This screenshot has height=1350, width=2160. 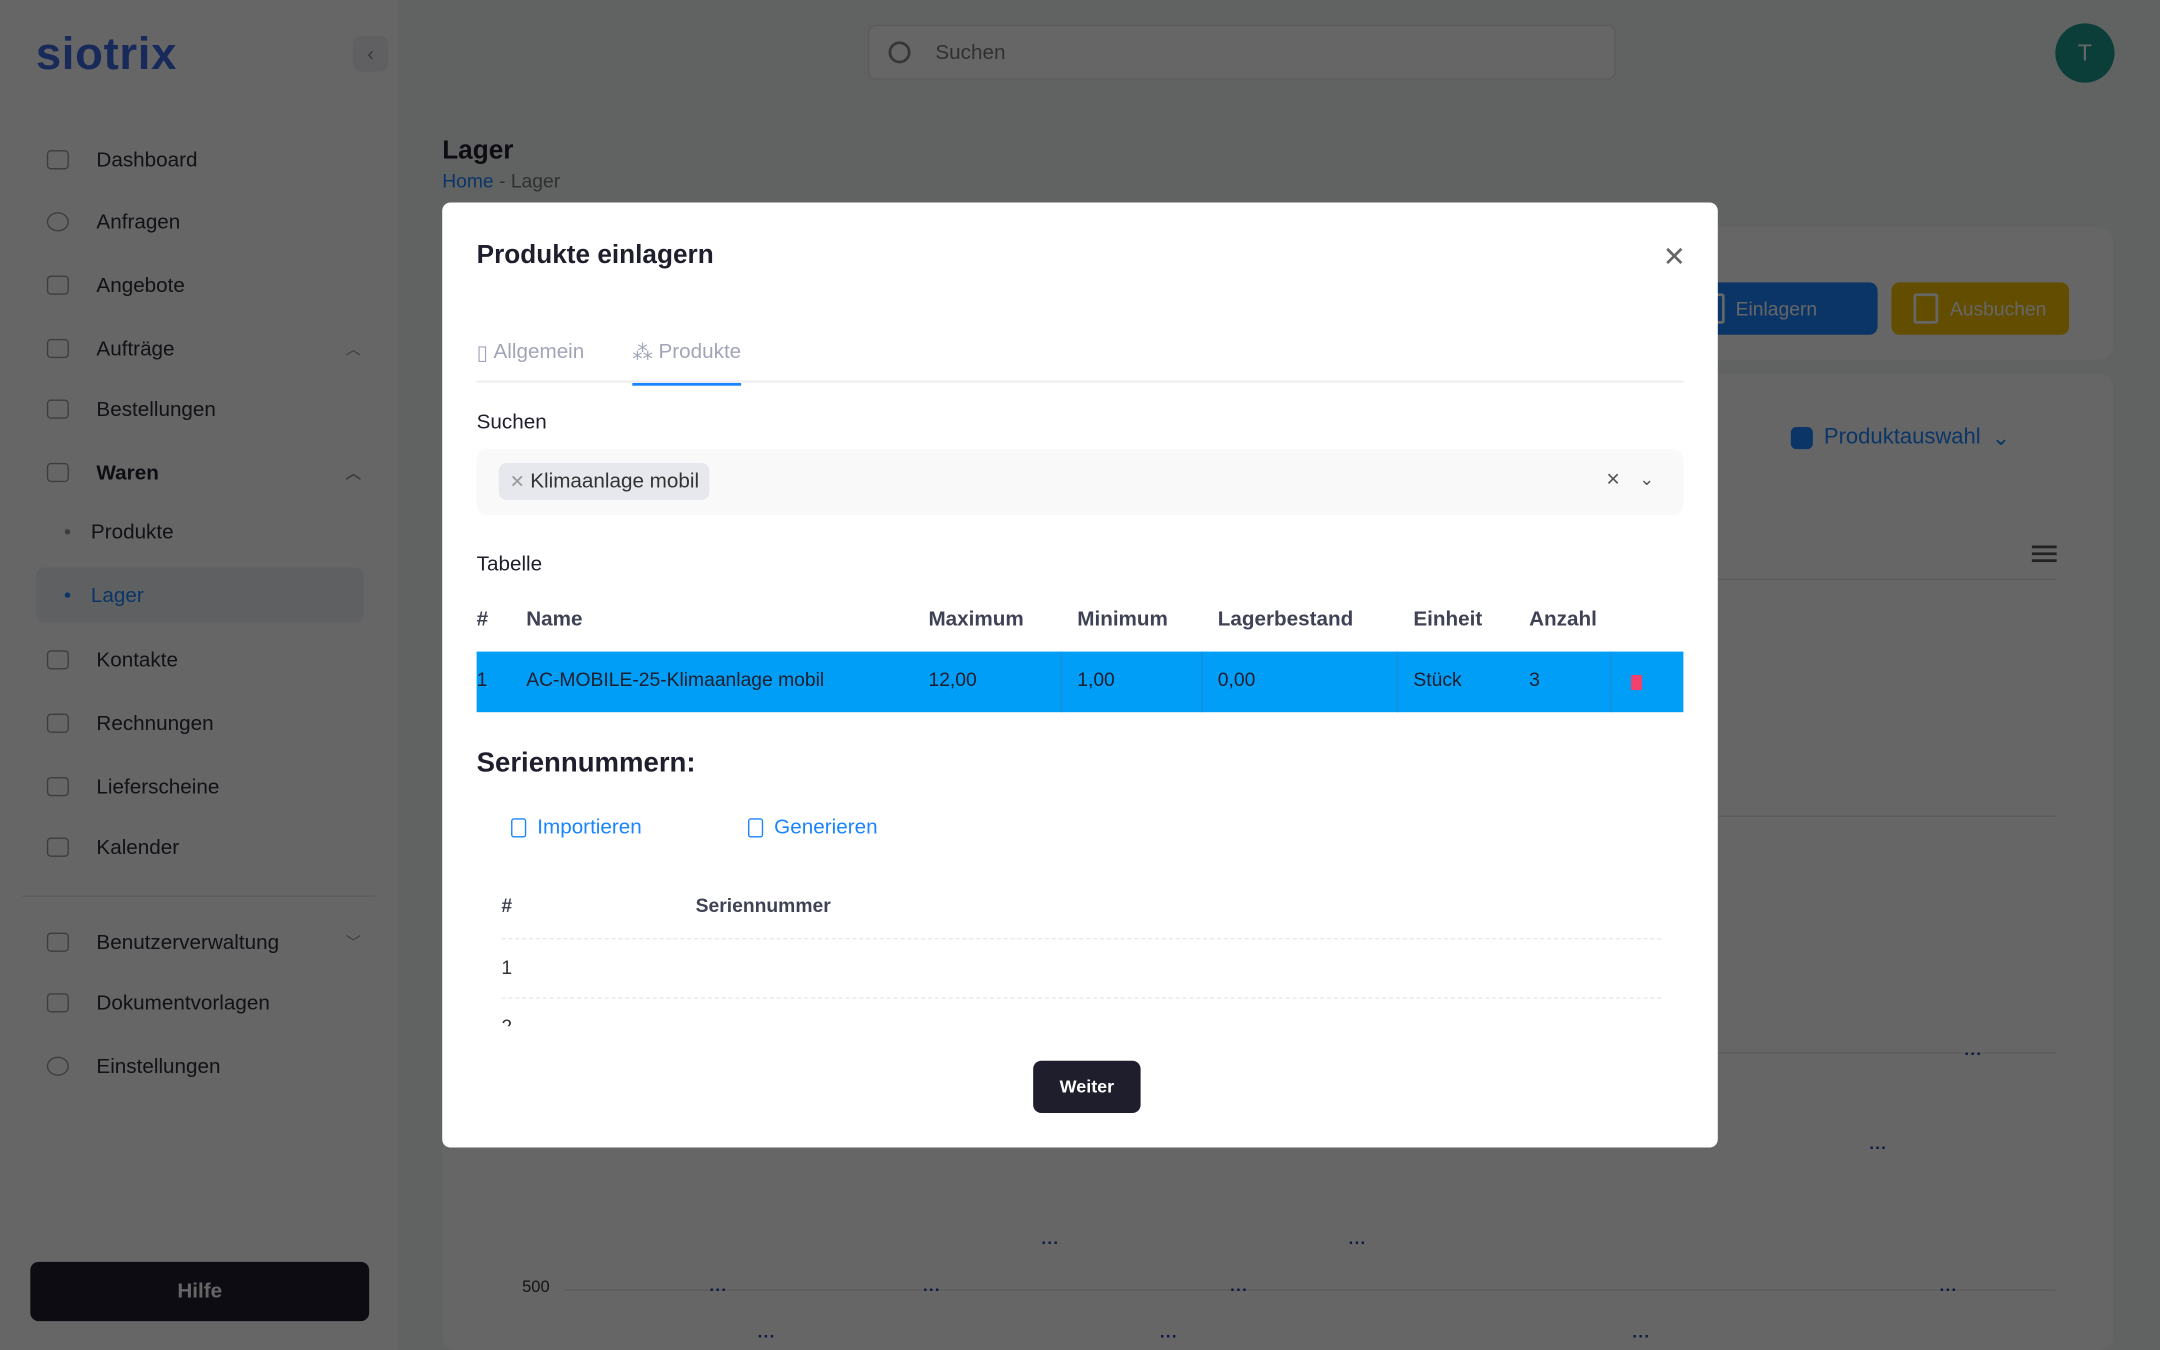 What do you see at coordinates (1674, 257) in the screenshot?
I see `close-icon: ✕` at bounding box center [1674, 257].